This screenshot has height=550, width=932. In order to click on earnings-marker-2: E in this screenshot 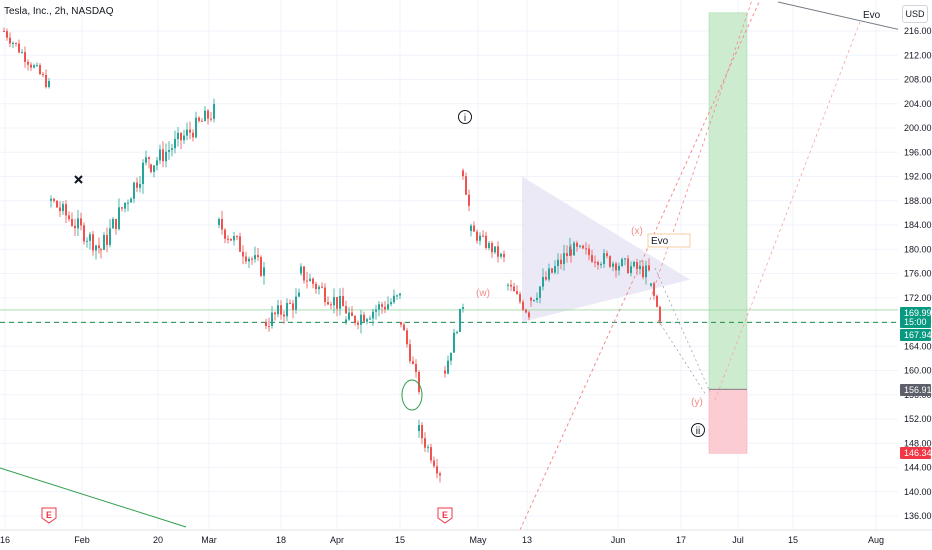, I will do `click(445, 515)`.